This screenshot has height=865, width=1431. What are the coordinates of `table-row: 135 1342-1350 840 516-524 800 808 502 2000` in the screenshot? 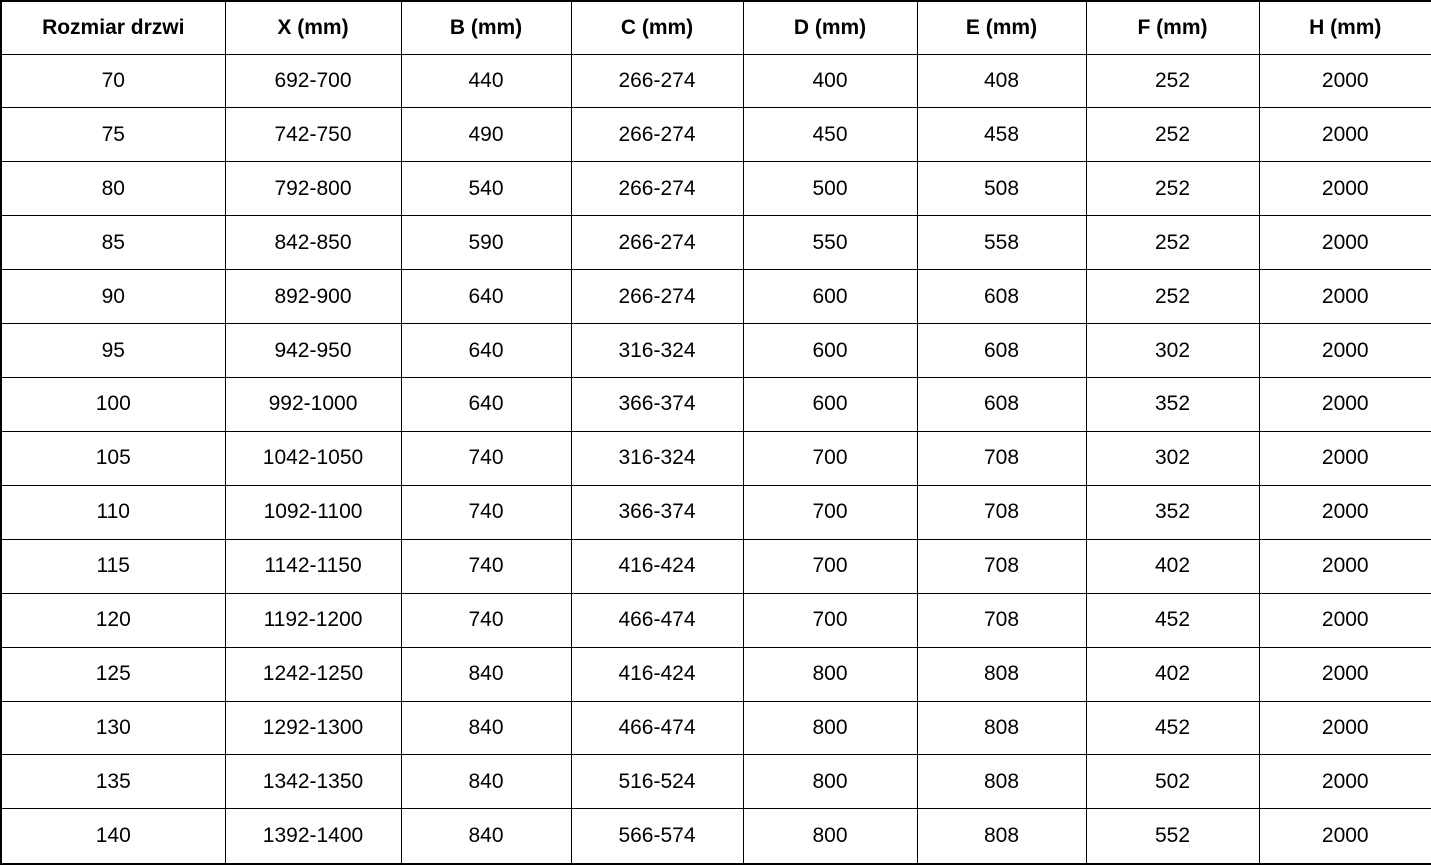 It's located at (715, 782).